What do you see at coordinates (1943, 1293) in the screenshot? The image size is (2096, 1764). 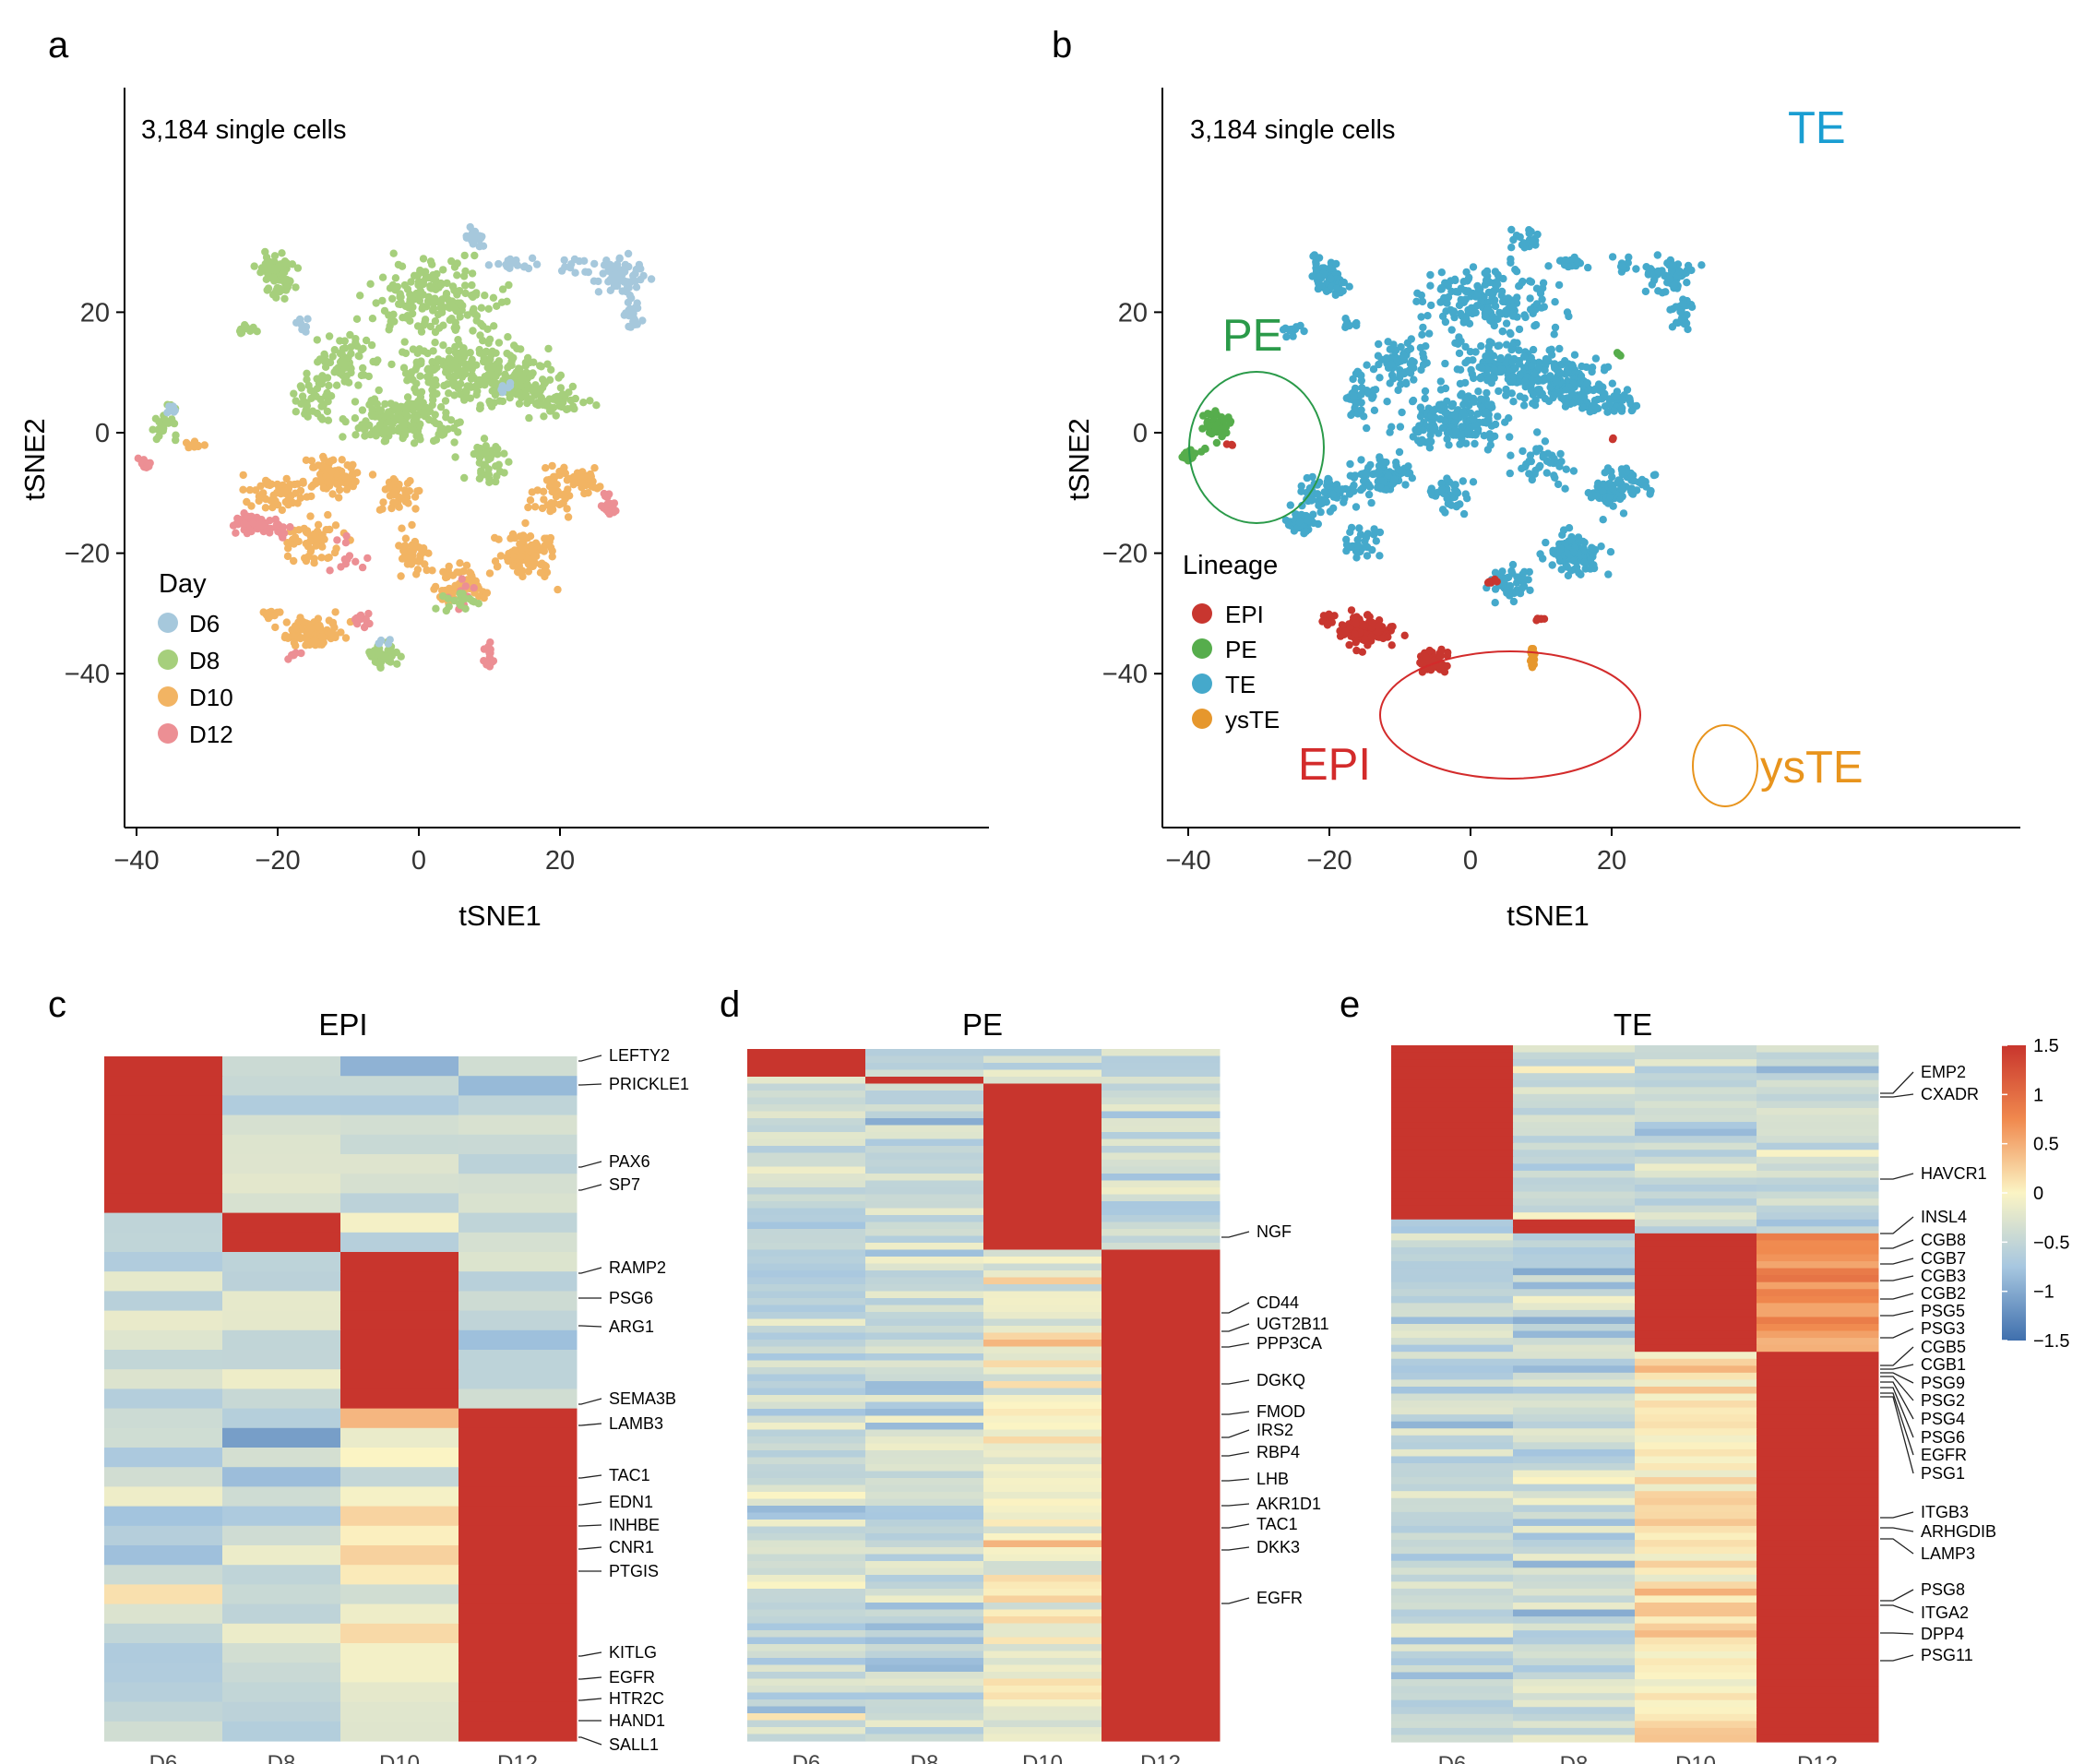 I see `gene-label: CGB2` at bounding box center [1943, 1293].